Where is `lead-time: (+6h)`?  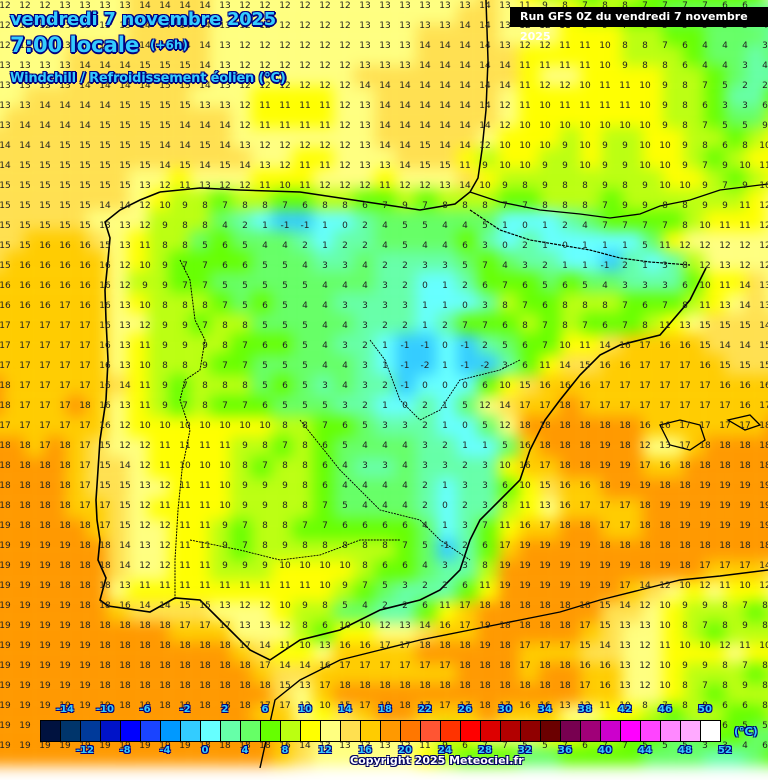
lead-time: (+6h) is located at coordinates (169, 45).